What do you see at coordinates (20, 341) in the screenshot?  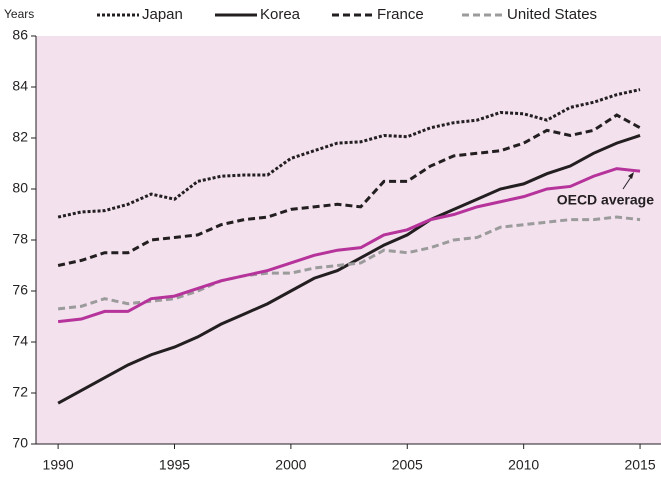 I see `y-tick-label: 74` at bounding box center [20, 341].